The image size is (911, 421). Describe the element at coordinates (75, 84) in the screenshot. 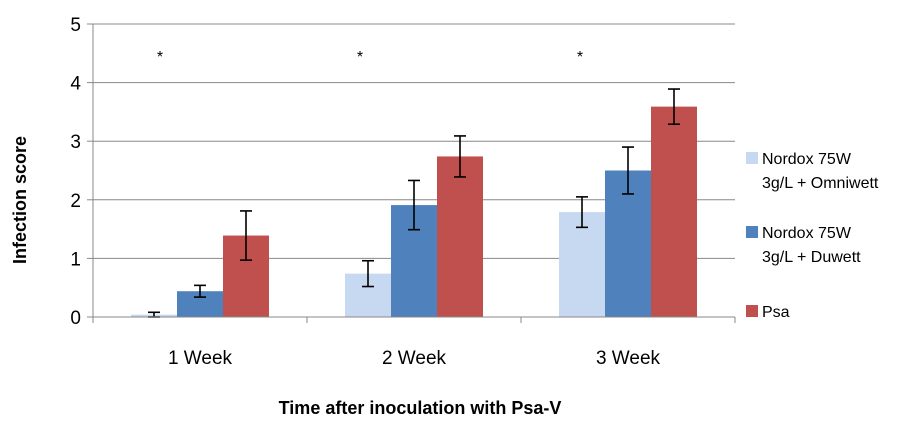

I see `y-tick-label: 4` at that location.